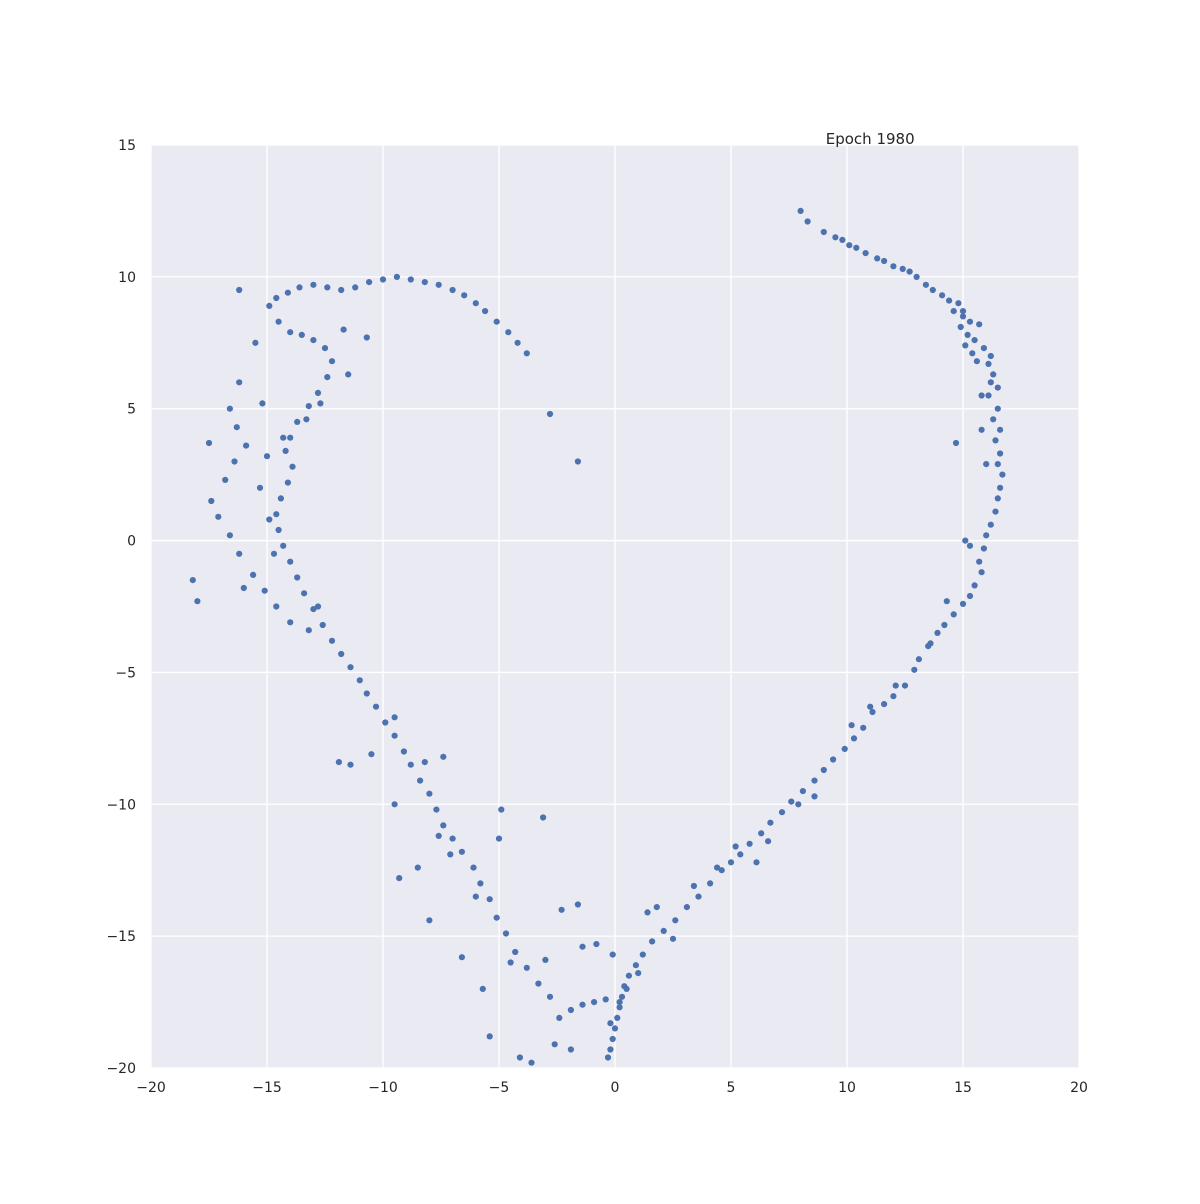 The height and width of the screenshot is (1204, 1200). I want to click on x-tick-label: −10, so click(383, 1088).